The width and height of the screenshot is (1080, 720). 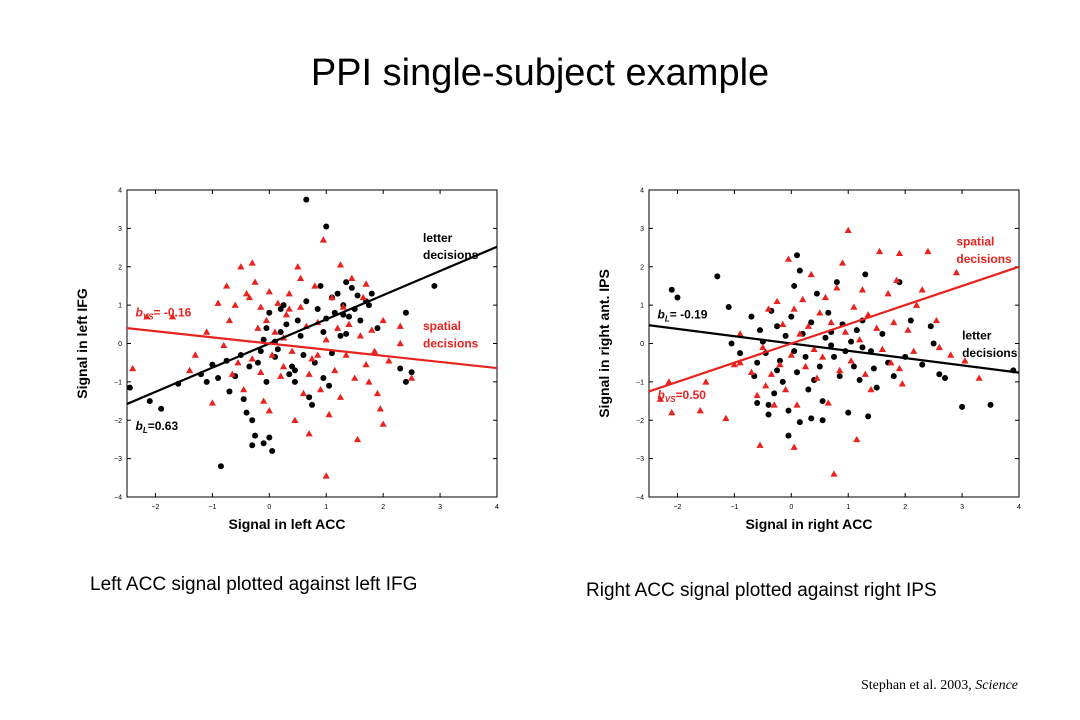 I want to click on series-annotation: spatial, so click(x=975, y=242).